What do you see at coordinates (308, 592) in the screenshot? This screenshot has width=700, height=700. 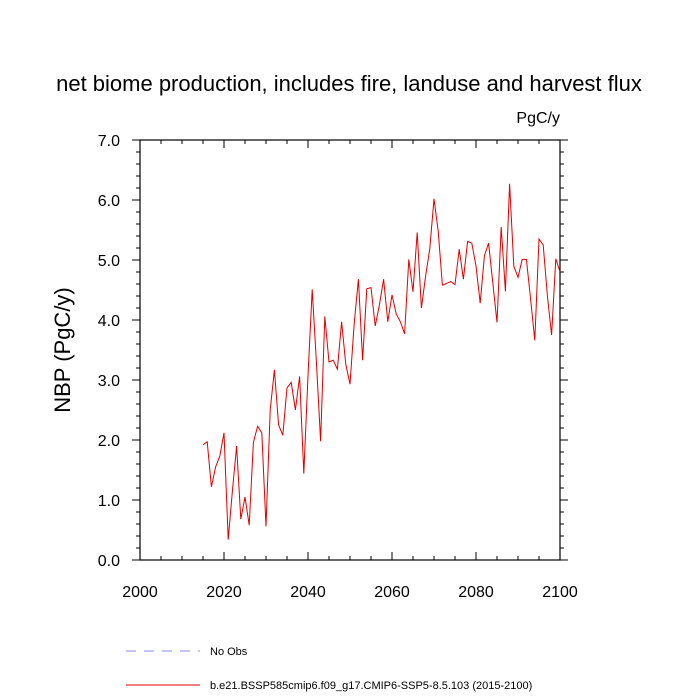 I see `x-tick-label: 2040` at bounding box center [308, 592].